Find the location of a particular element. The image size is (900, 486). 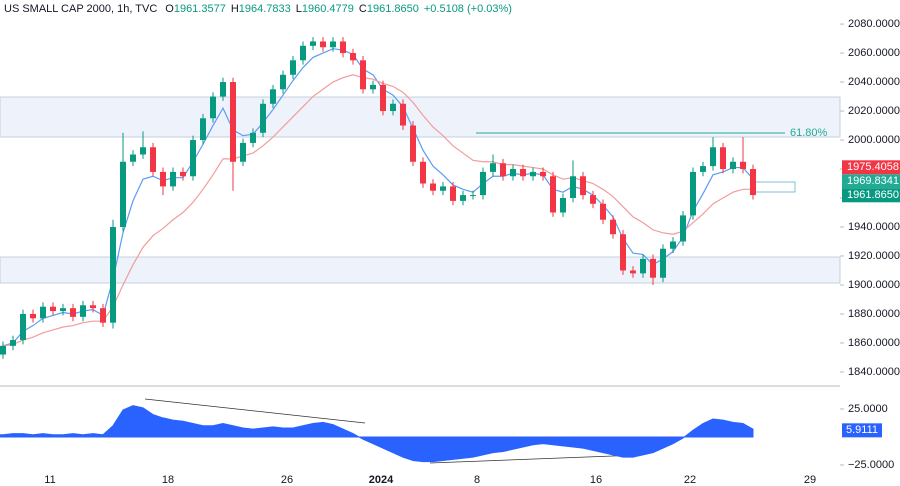

ohlc-key: H is located at coordinates (235, 9).